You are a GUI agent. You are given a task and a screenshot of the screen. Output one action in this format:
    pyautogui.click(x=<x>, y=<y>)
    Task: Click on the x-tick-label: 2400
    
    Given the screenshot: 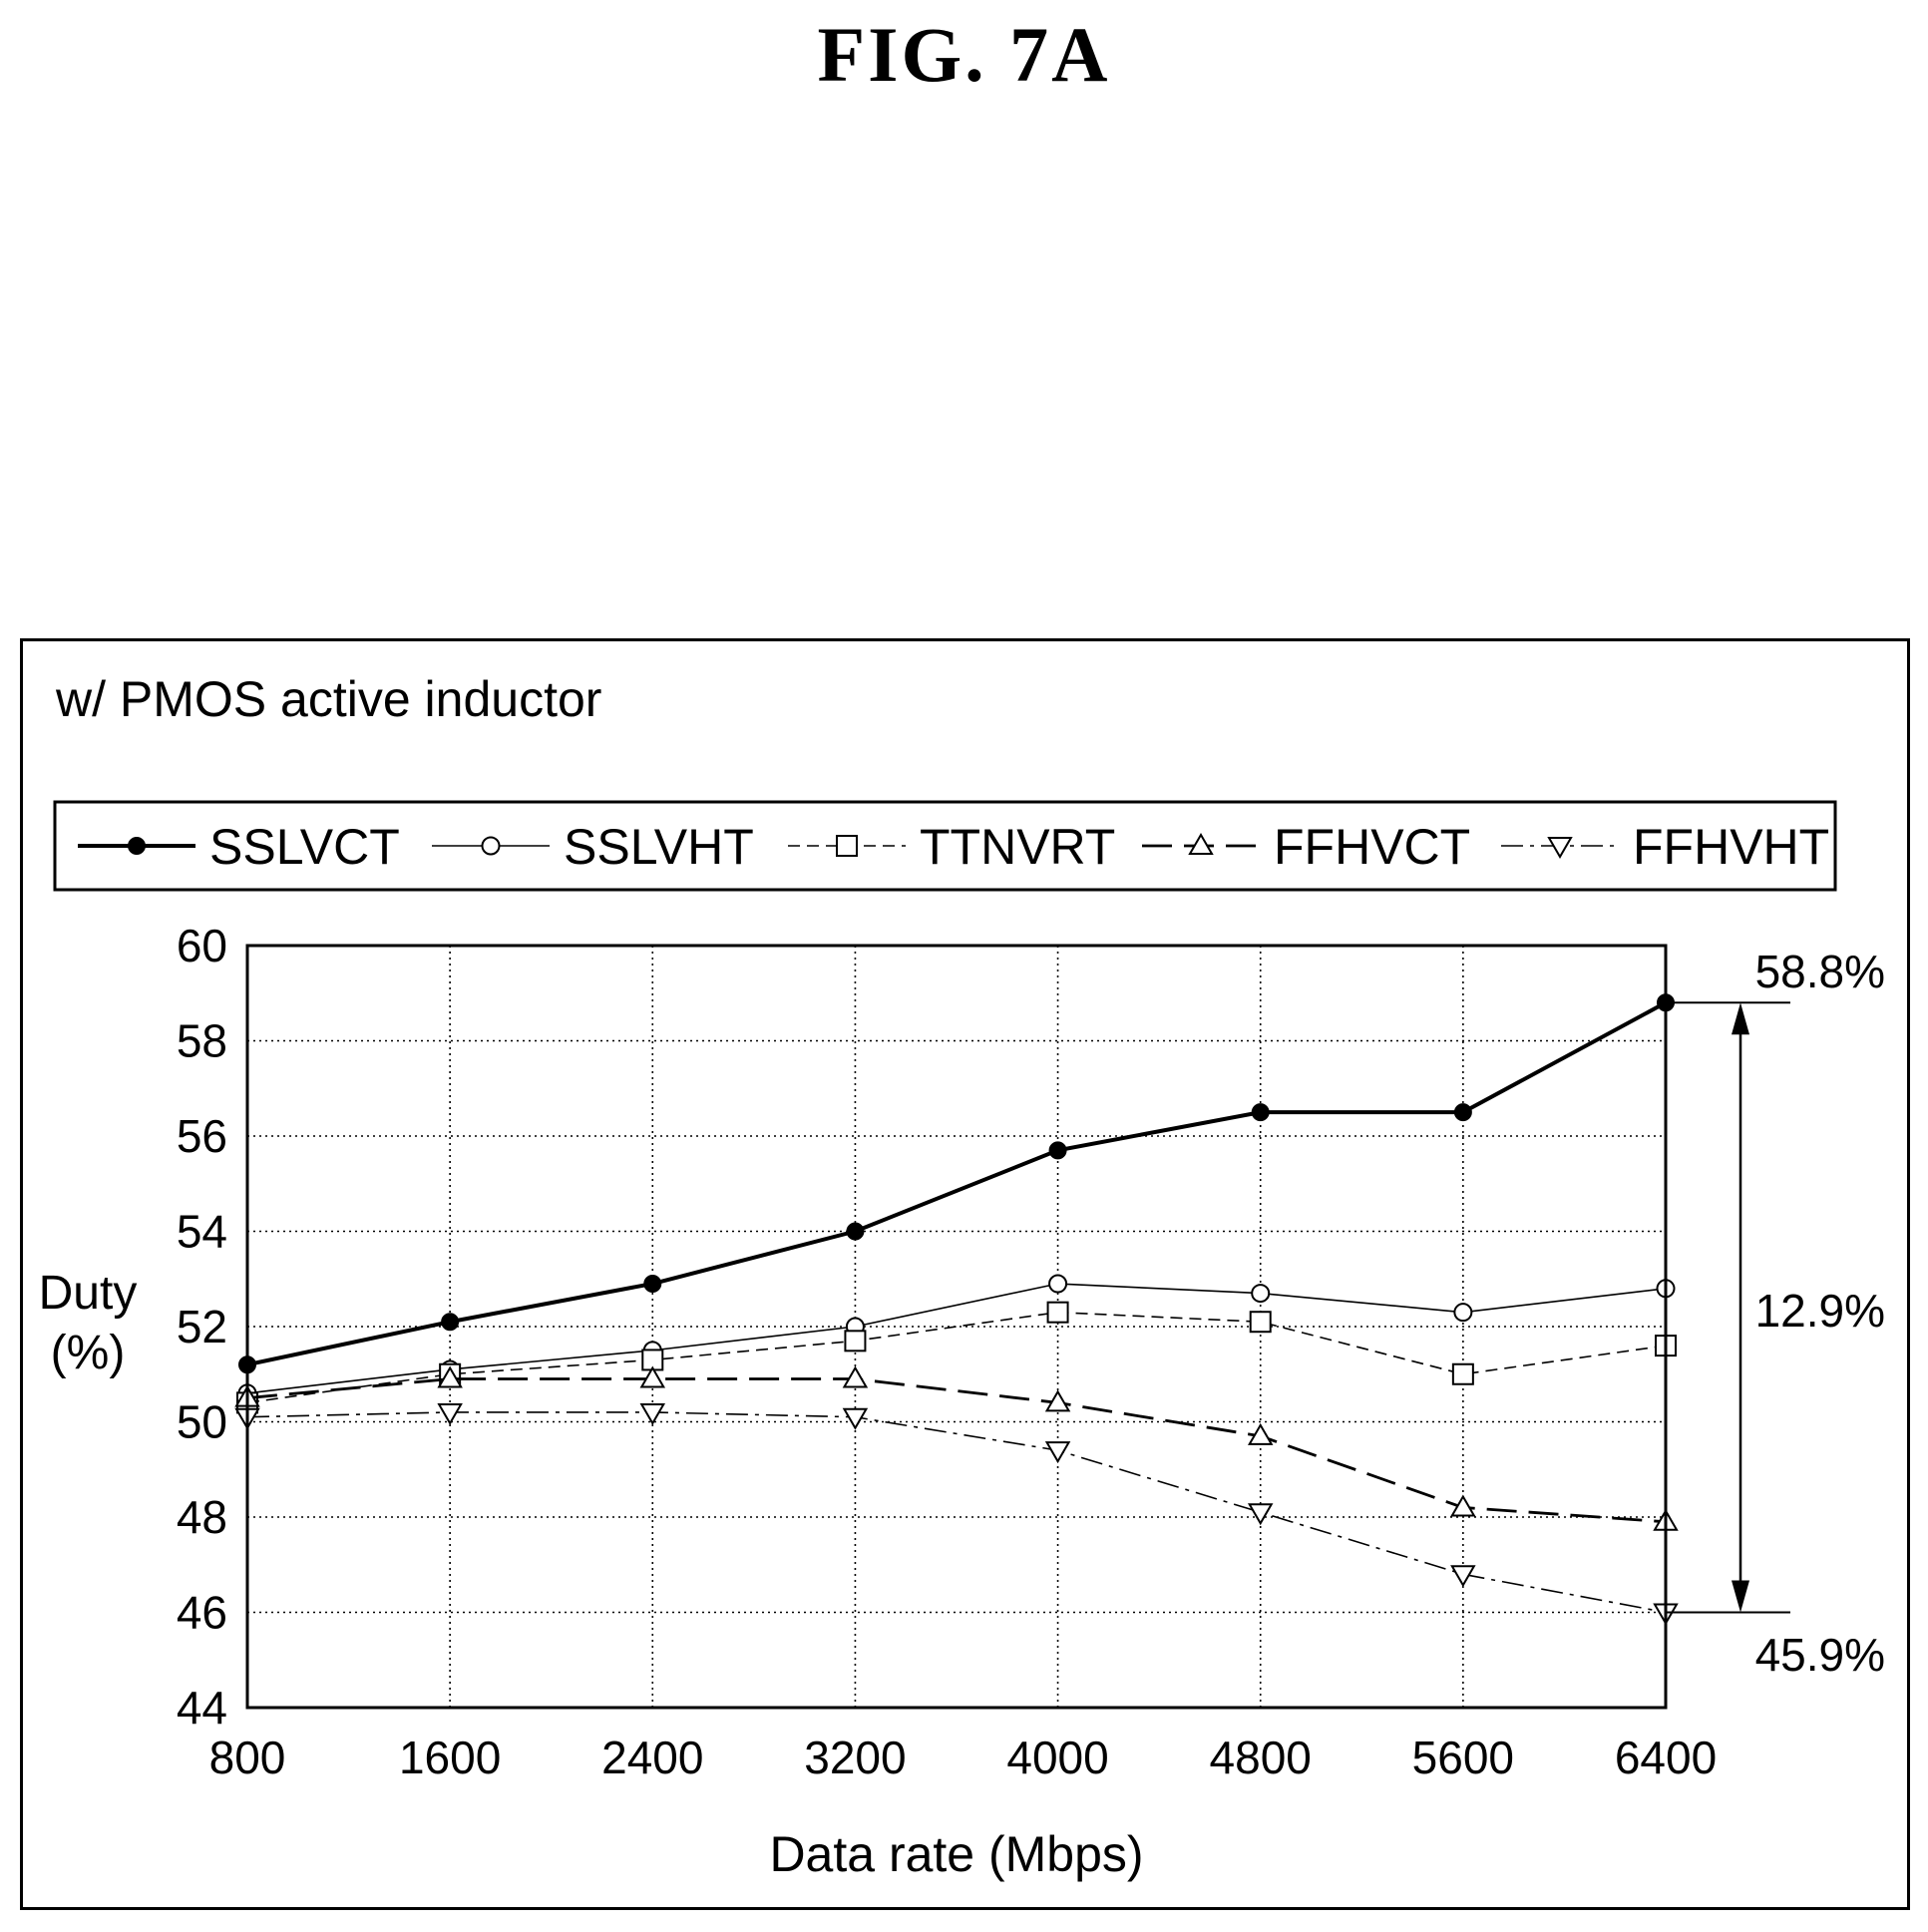 What is the action you would take?
    pyautogui.click(x=652, y=1758)
    